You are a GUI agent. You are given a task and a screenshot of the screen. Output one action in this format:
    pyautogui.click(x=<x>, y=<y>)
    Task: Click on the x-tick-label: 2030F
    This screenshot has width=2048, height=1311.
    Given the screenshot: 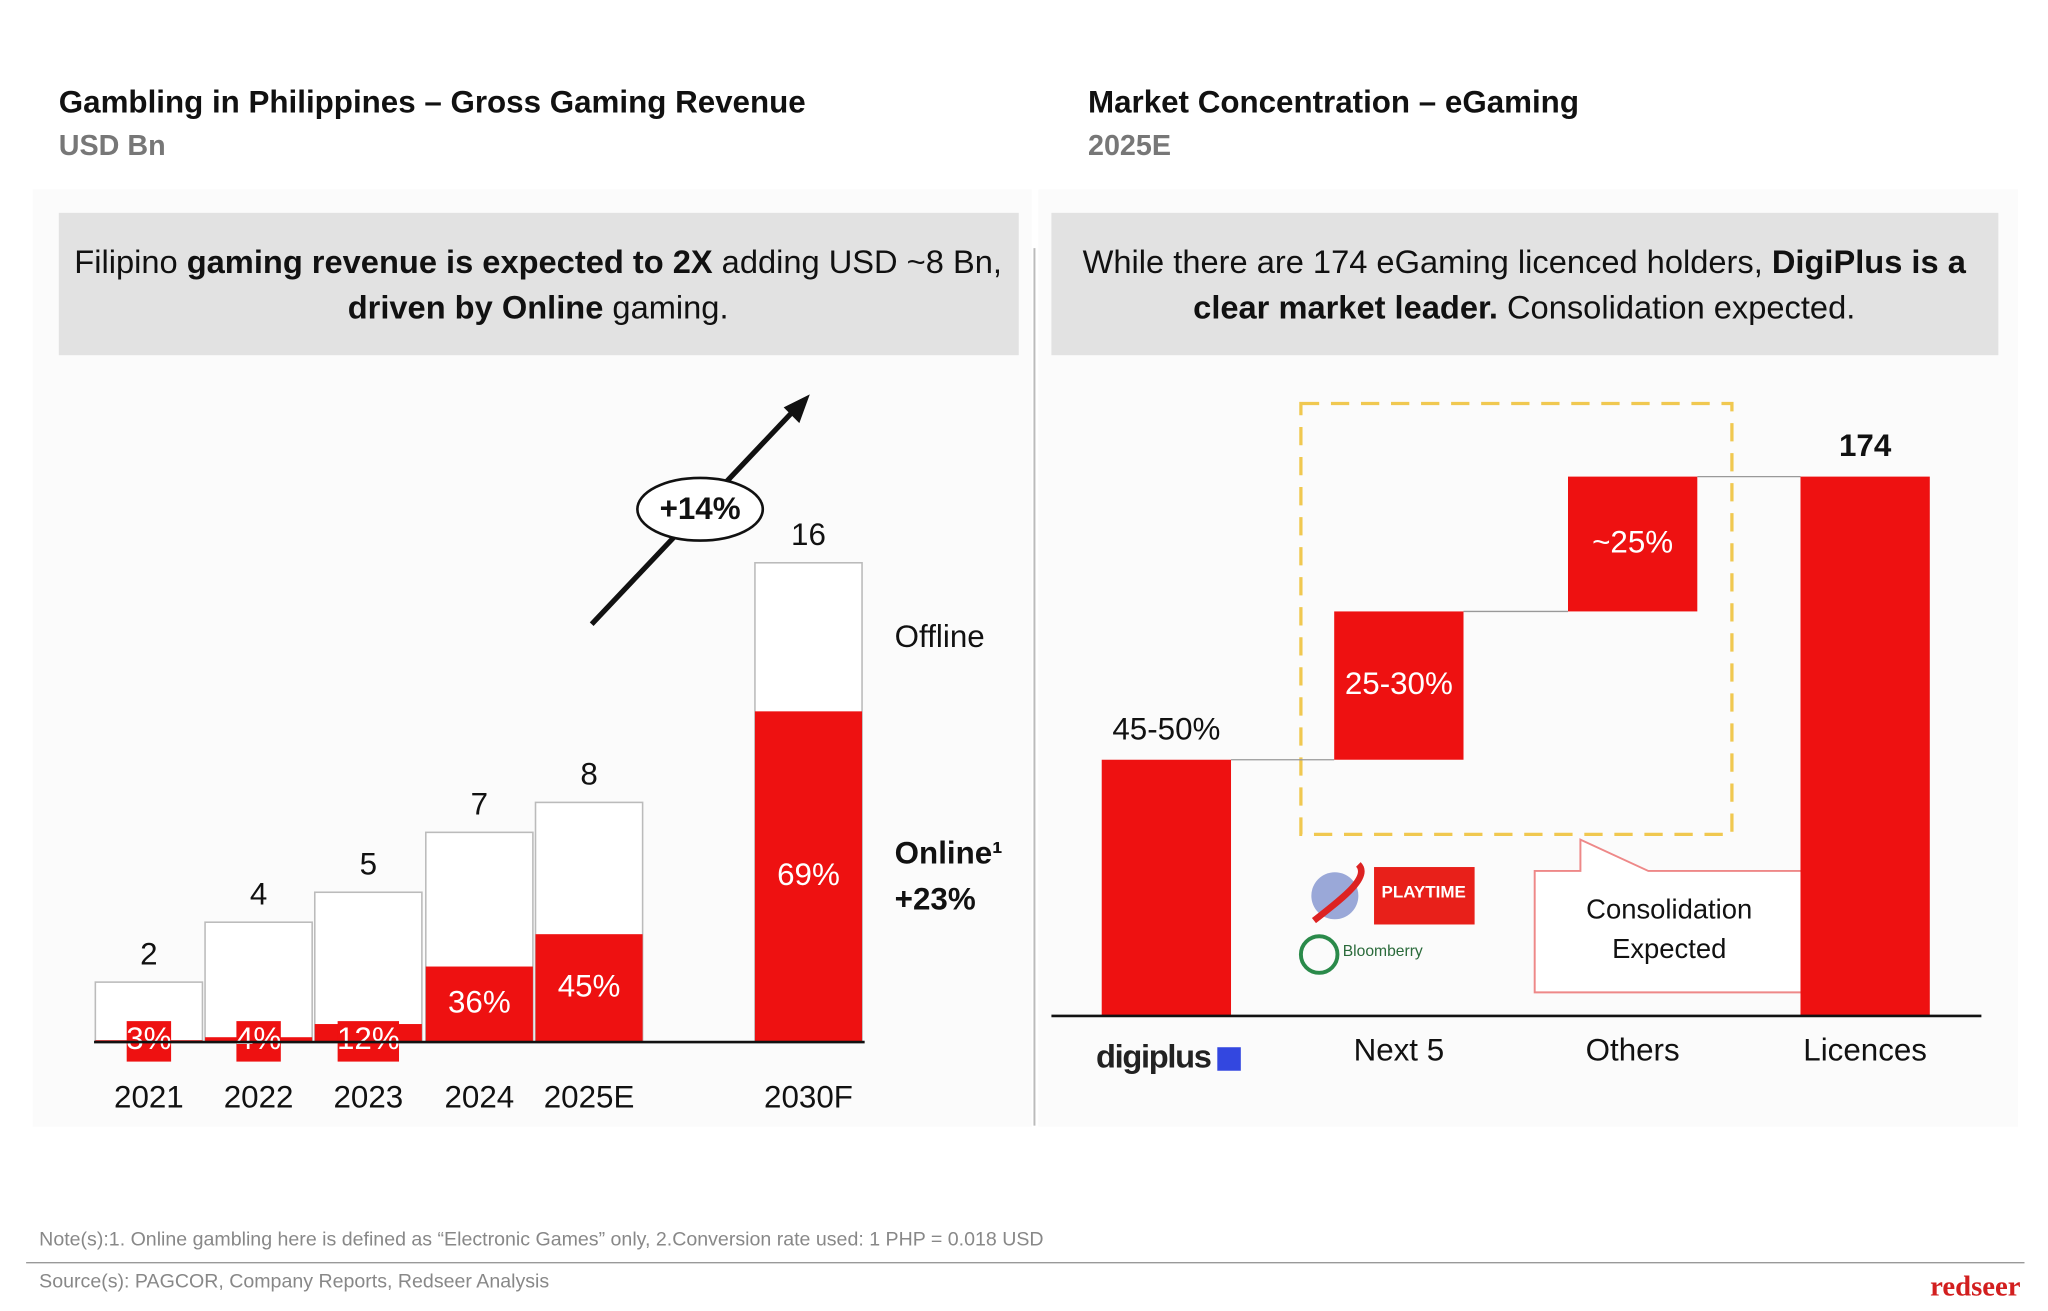 What is the action you would take?
    pyautogui.click(x=808, y=1097)
    